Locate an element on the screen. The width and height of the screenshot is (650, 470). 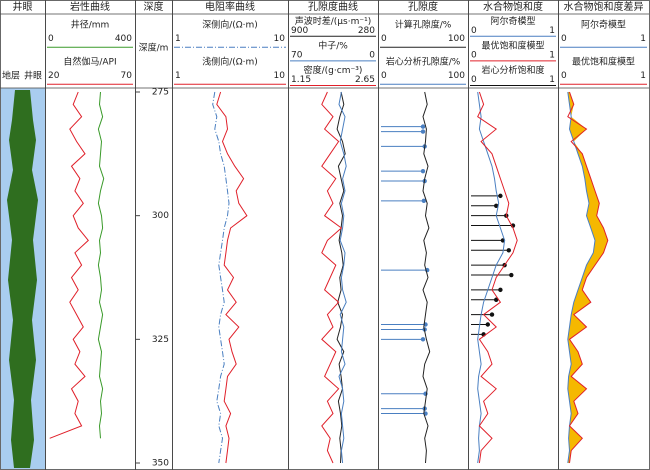
depth-tick-label: 300 is located at coordinates (160, 216).